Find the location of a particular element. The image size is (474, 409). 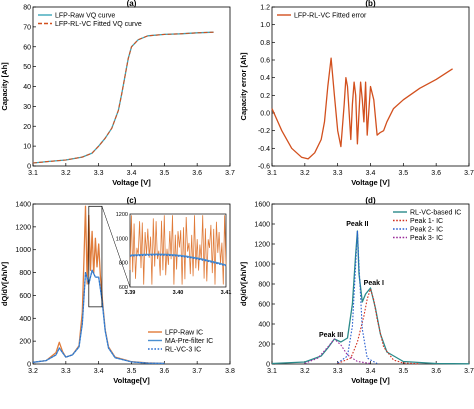

y-tick-label: 50 is located at coordinates (27, 67).